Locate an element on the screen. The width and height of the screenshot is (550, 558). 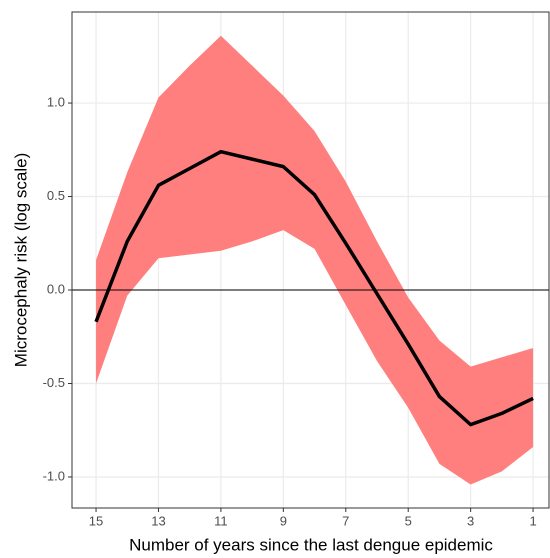
x-tick-label: 11 is located at coordinates (221, 520).